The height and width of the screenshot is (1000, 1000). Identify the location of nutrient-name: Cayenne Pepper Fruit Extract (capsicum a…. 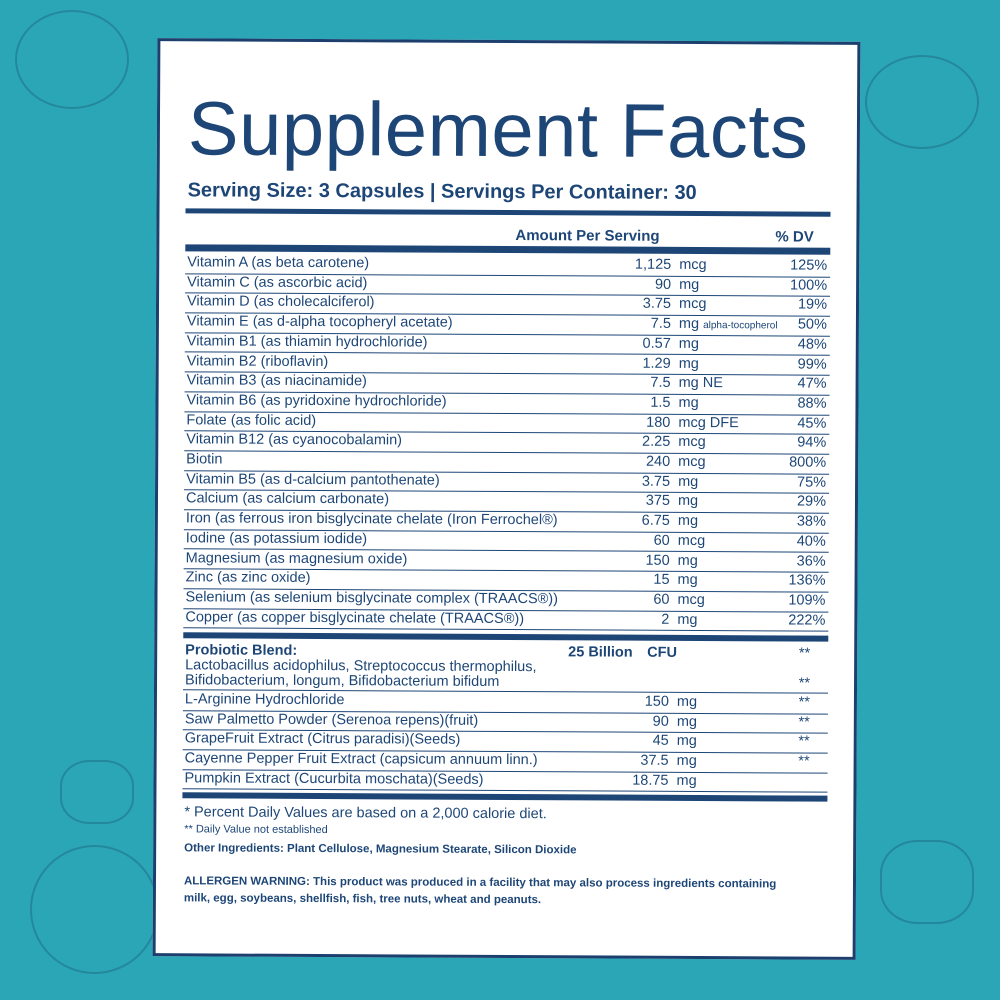
(361, 759).